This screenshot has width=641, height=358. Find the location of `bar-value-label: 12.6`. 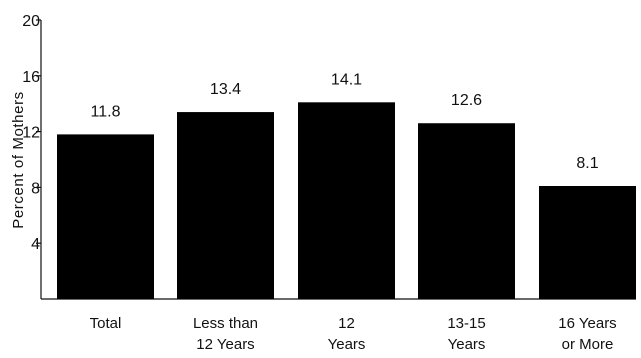

bar-value-label: 12.6 is located at coordinates (466, 100).